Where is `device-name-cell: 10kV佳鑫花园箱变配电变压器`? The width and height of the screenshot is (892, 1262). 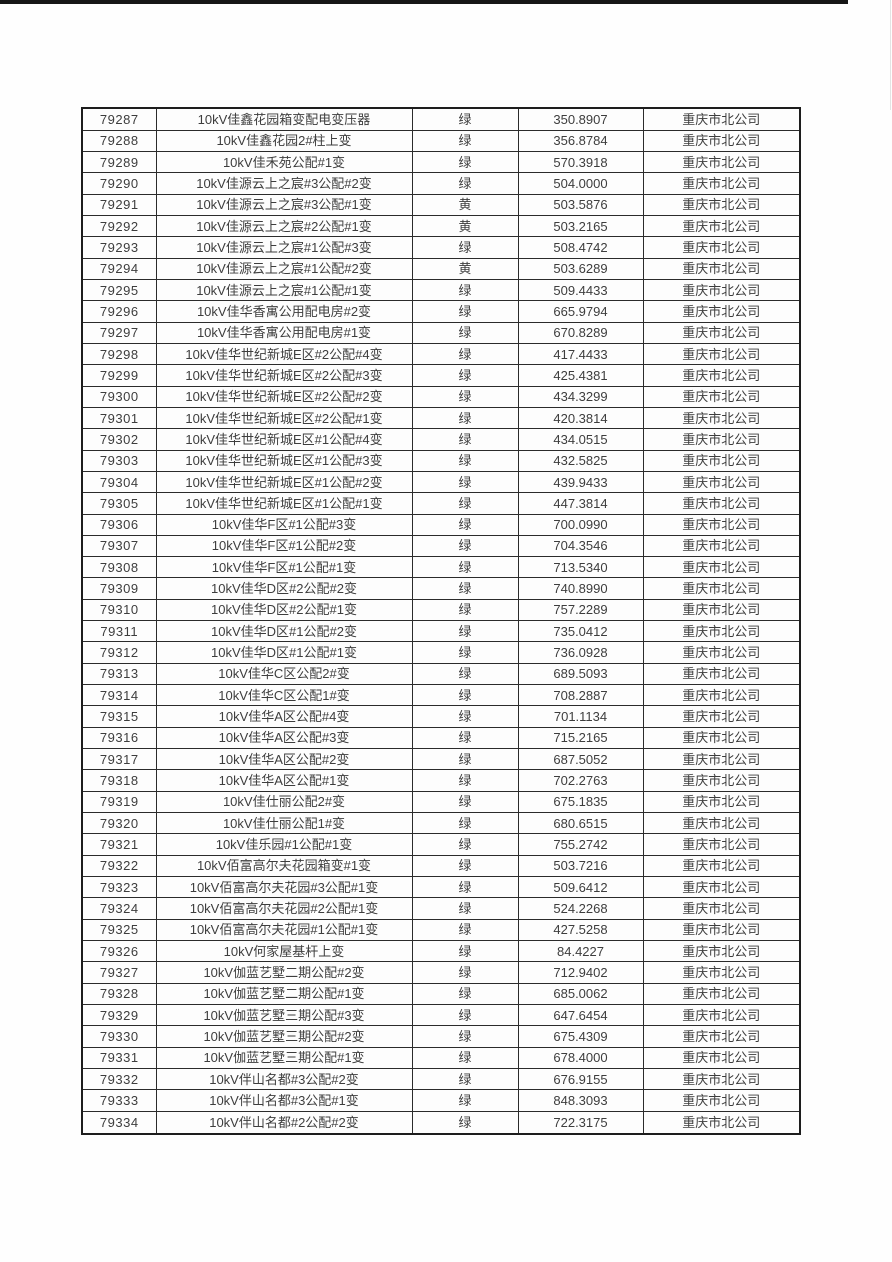 device-name-cell: 10kV佳鑫花园箱变配电变压器 is located at coordinates (284, 119).